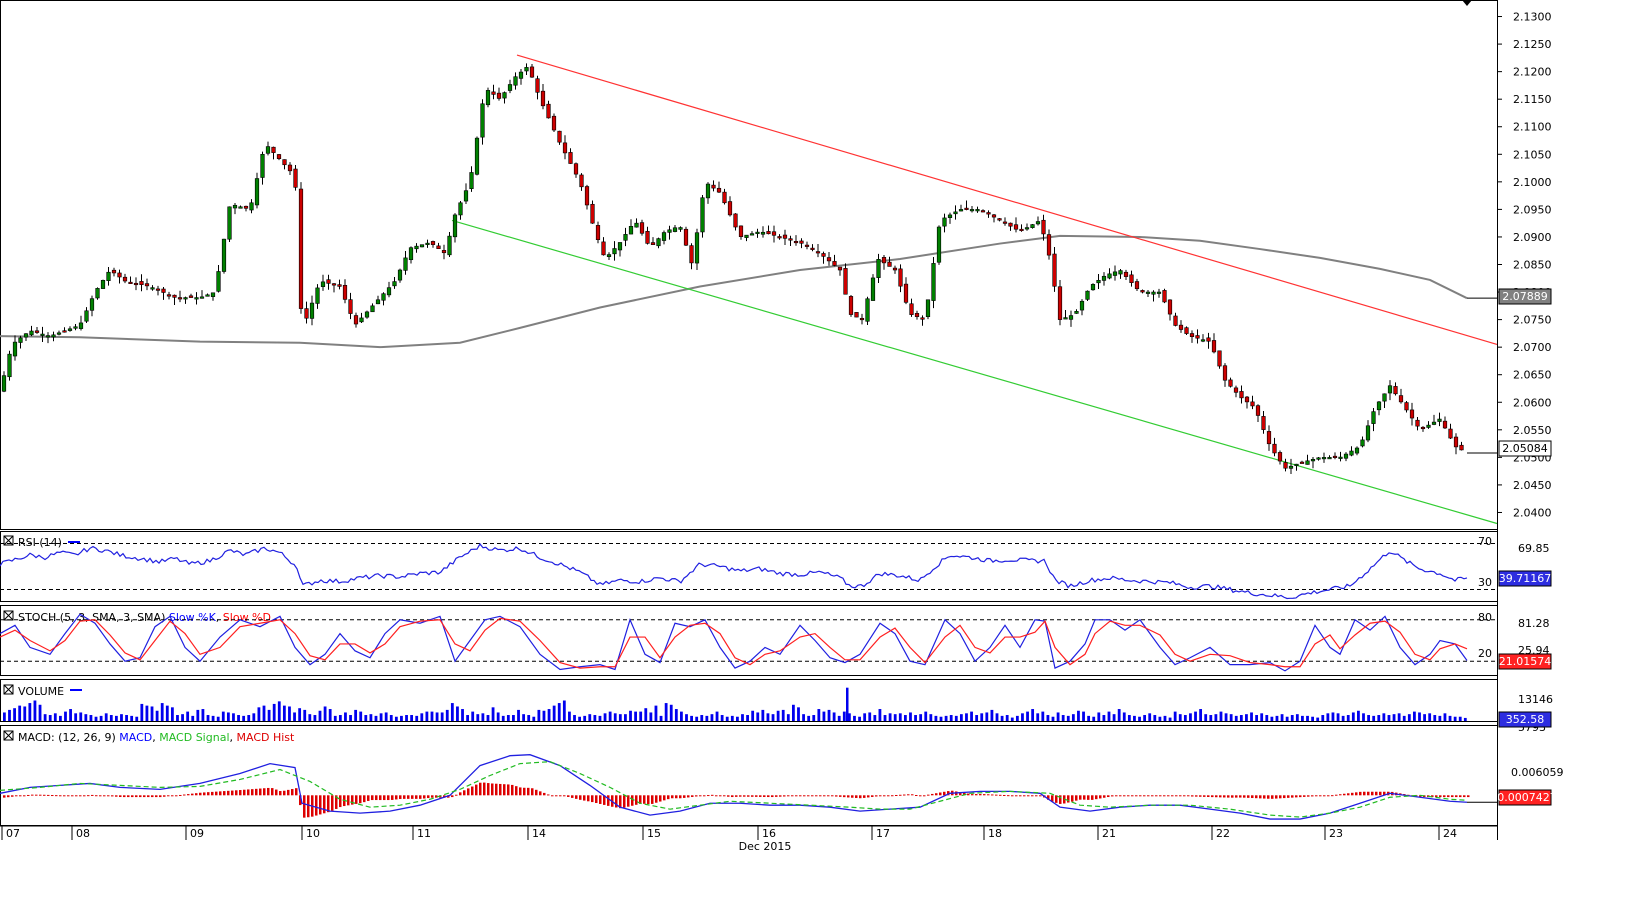 Image resolution: width=1651 pixels, height=899 pixels. I want to click on price-tick-label: 2.1150, so click(1532, 99).